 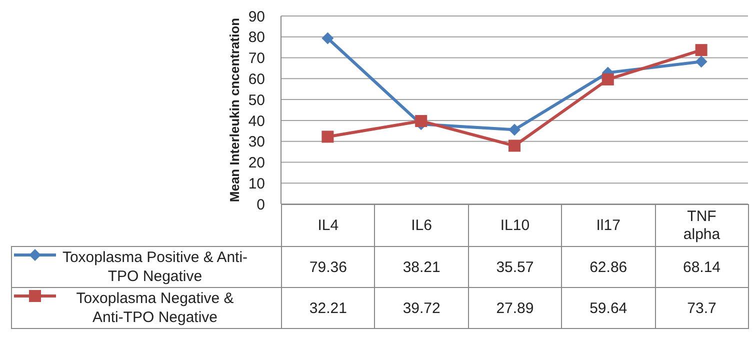 I want to click on x-tick-label: IL10, so click(x=515, y=225).